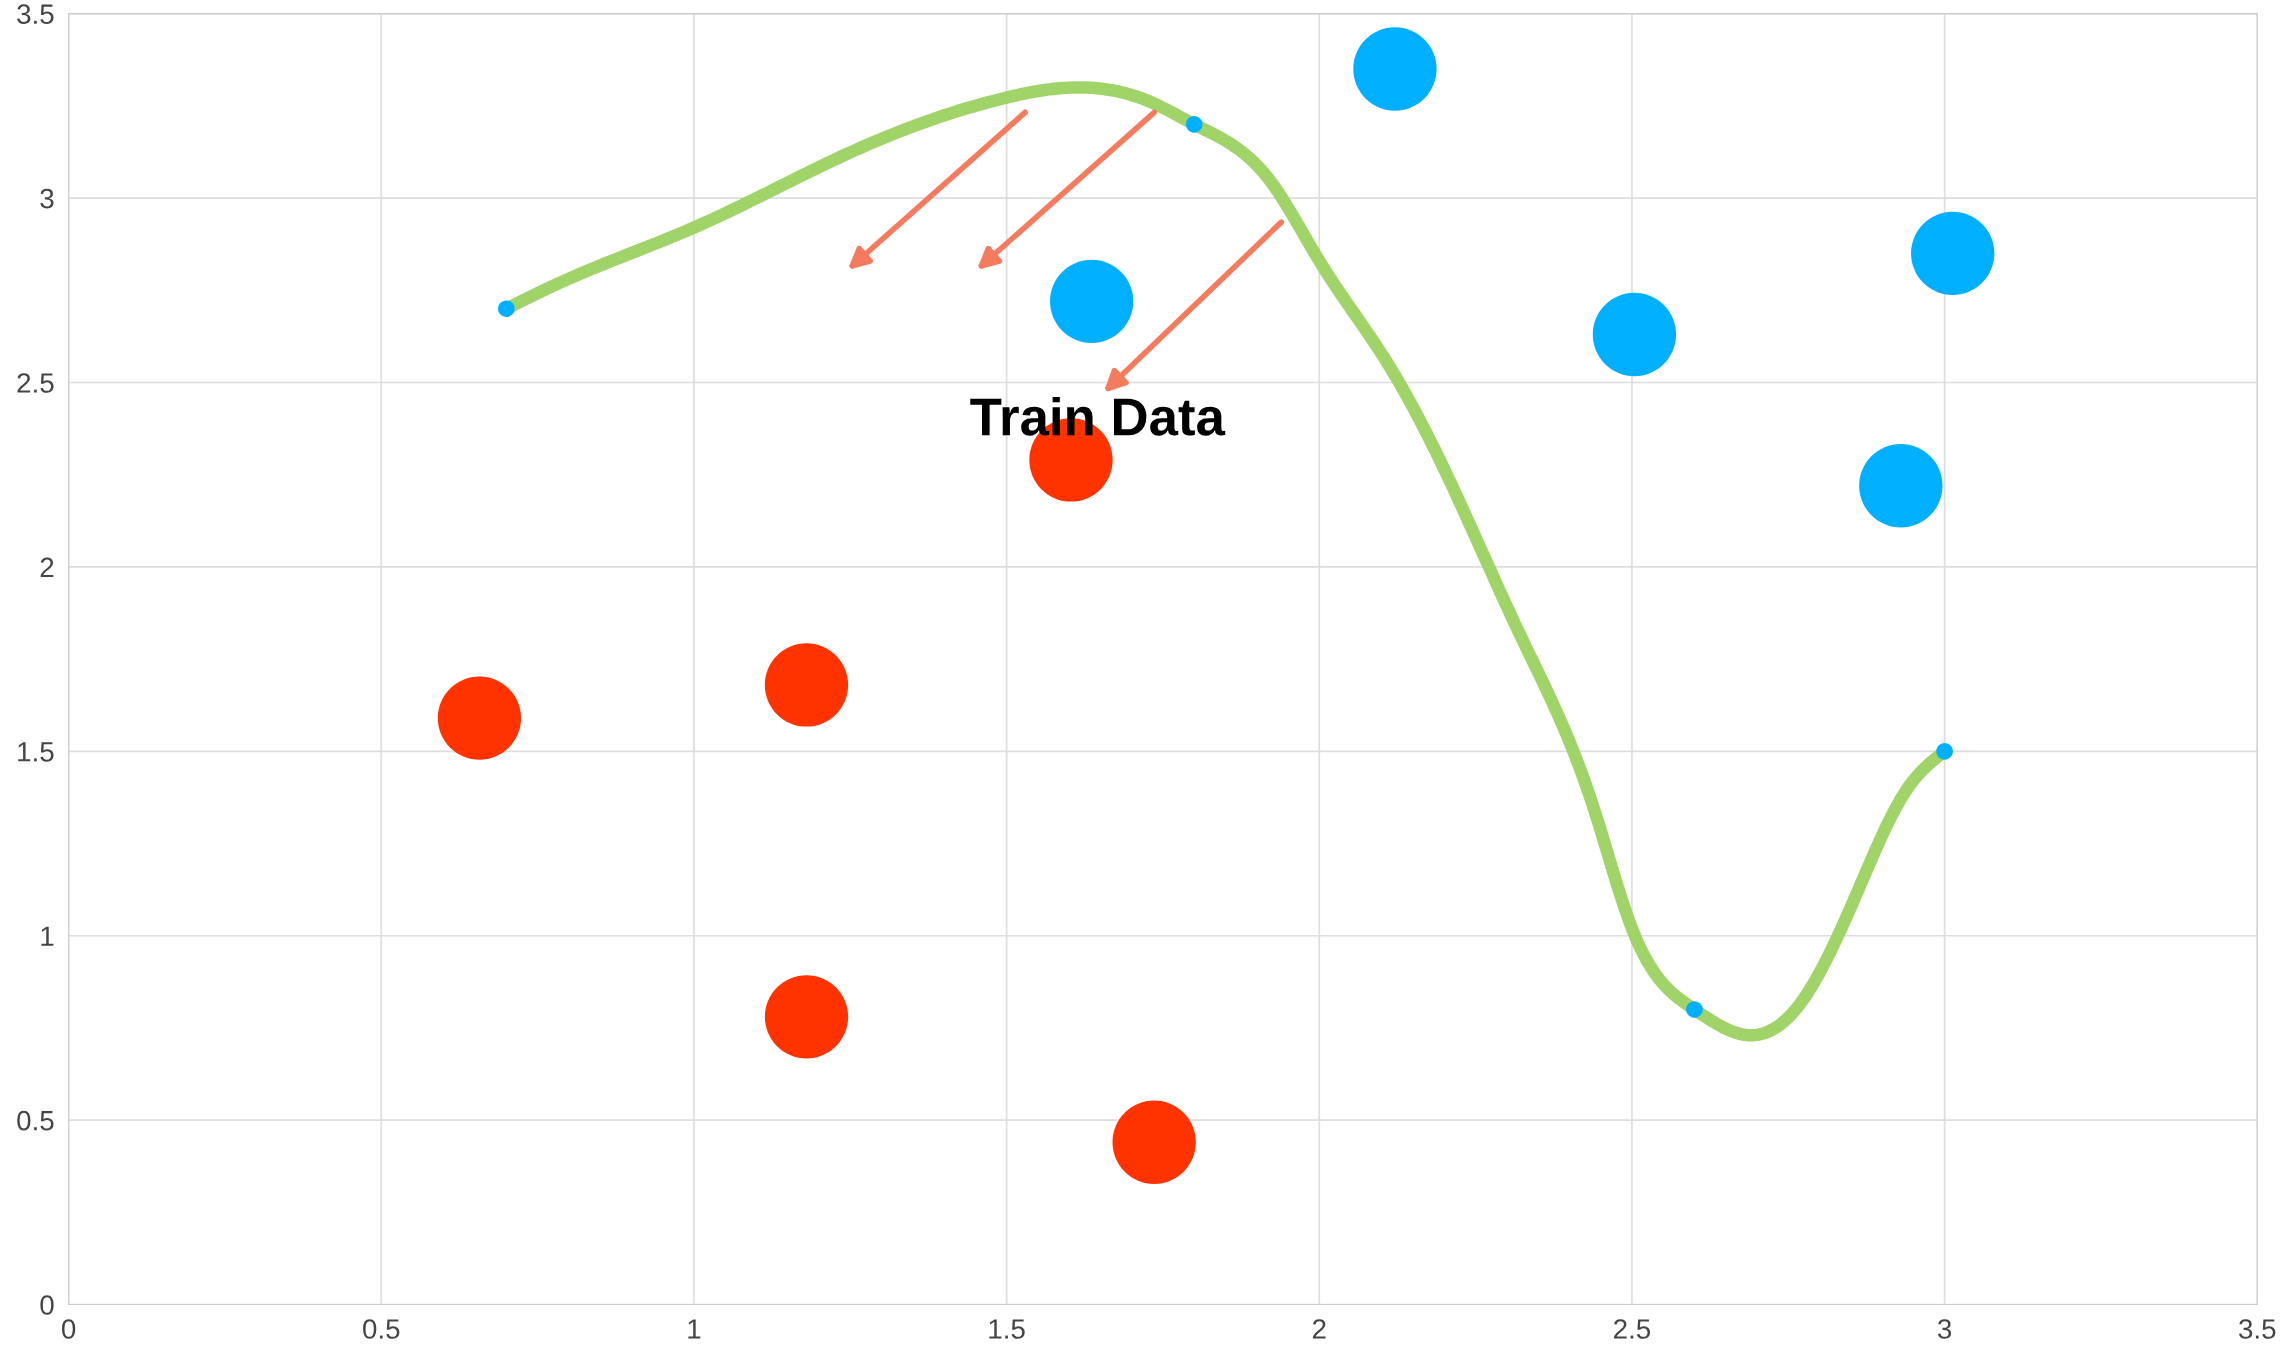 Image resolution: width=2287 pixels, height=1366 pixels. I want to click on y-tick-label: 1.5, so click(36, 752).